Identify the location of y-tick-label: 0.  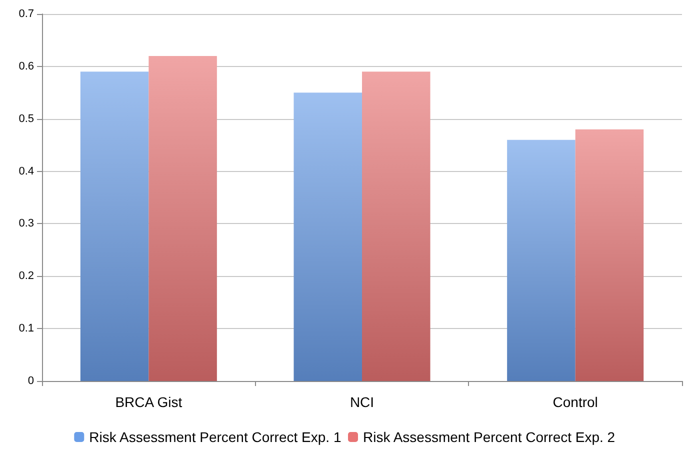
(31, 381).